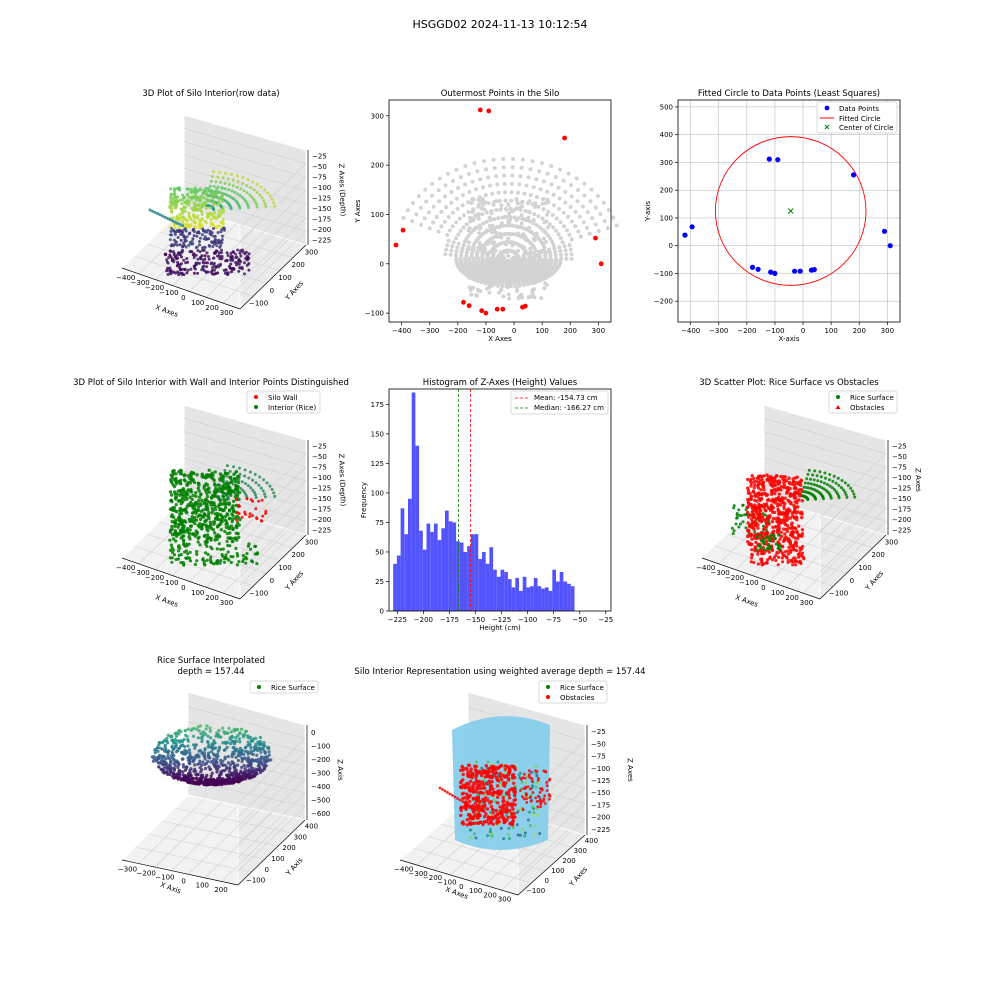 The image size is (1000, 1000). Describe the element at coordinates (527, 620) in the screenshot. I see `x-tick-label: −100` at that location.